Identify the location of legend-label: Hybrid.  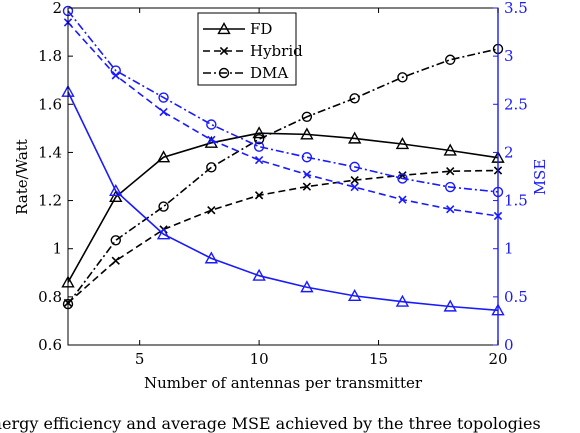
(276, 51).